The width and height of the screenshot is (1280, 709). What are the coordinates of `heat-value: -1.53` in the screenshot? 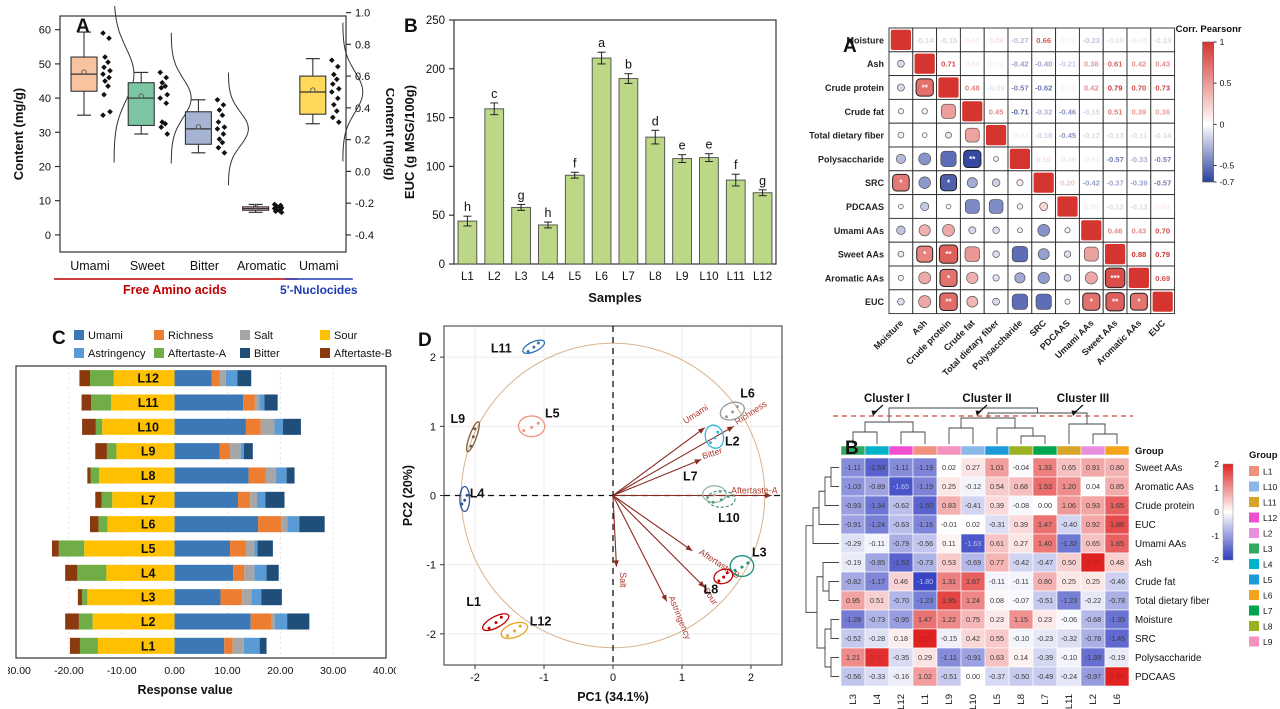 It's located at (877, 467).